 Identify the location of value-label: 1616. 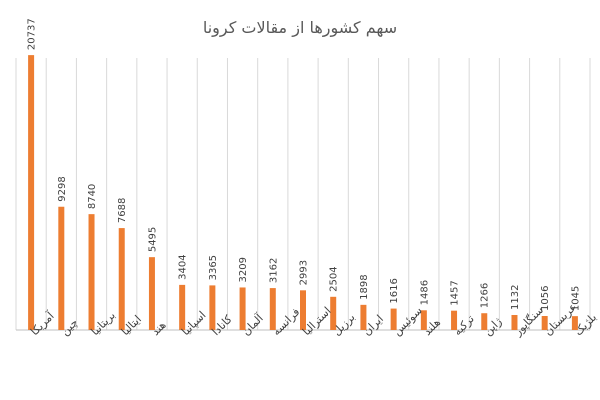
(394, 290).